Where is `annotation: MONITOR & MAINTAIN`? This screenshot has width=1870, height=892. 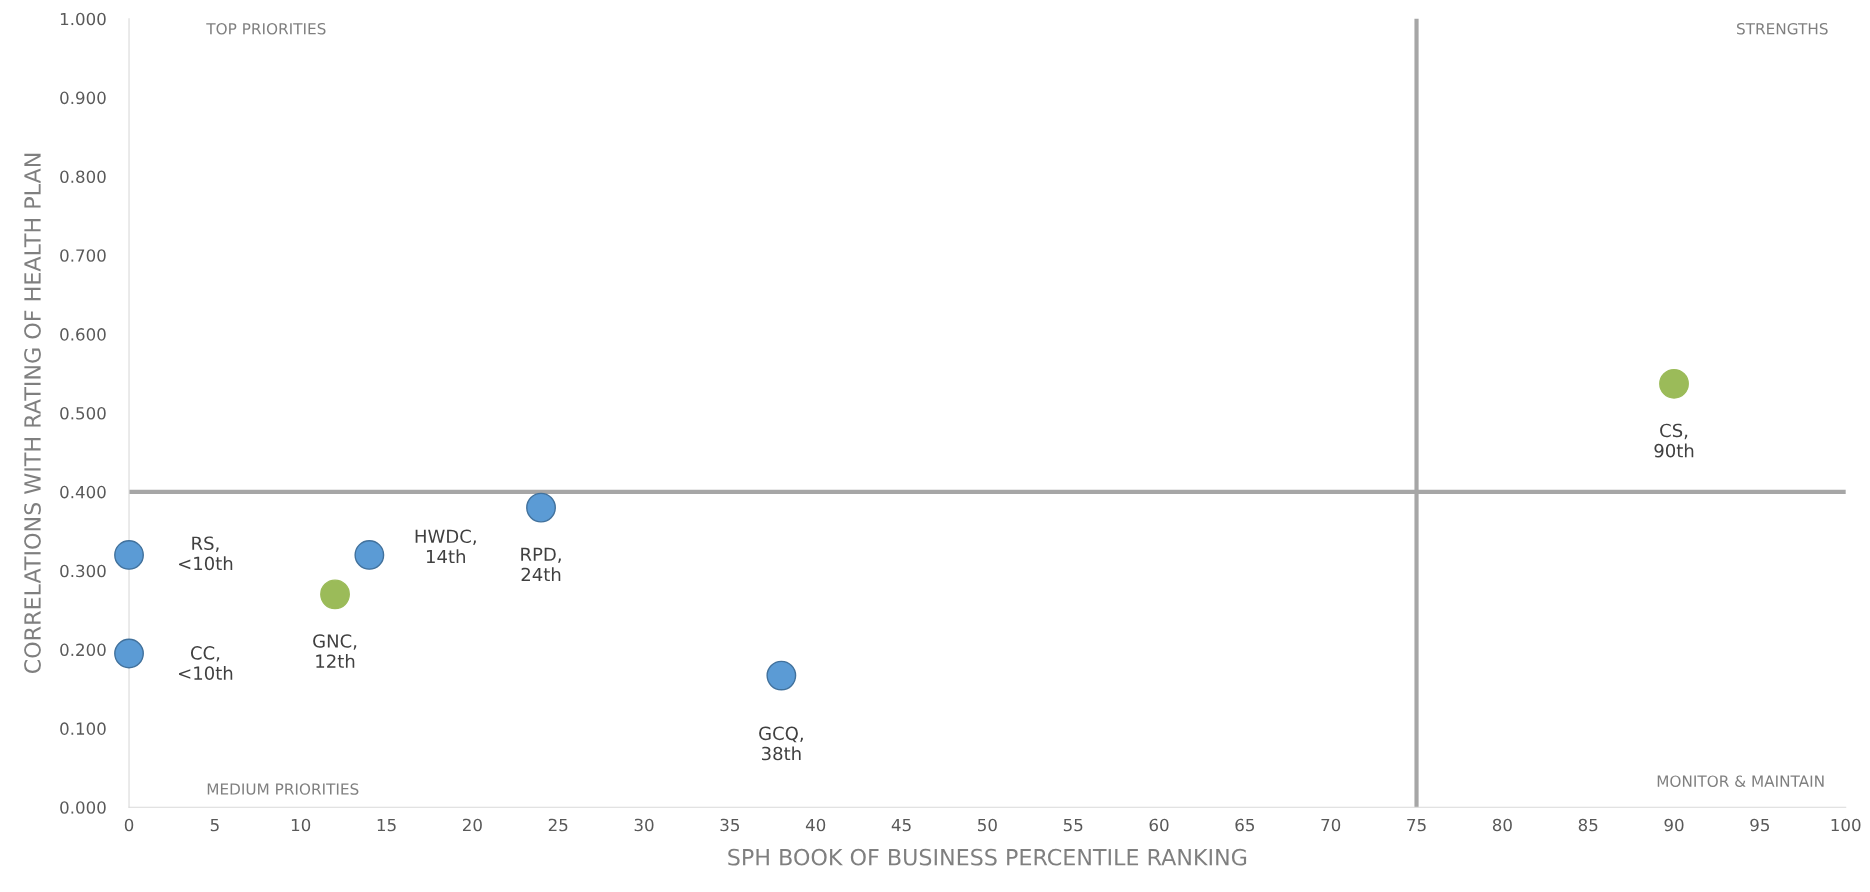 annotation: MONITOR & MAINTAIN is located at coordinates (1740, 781).